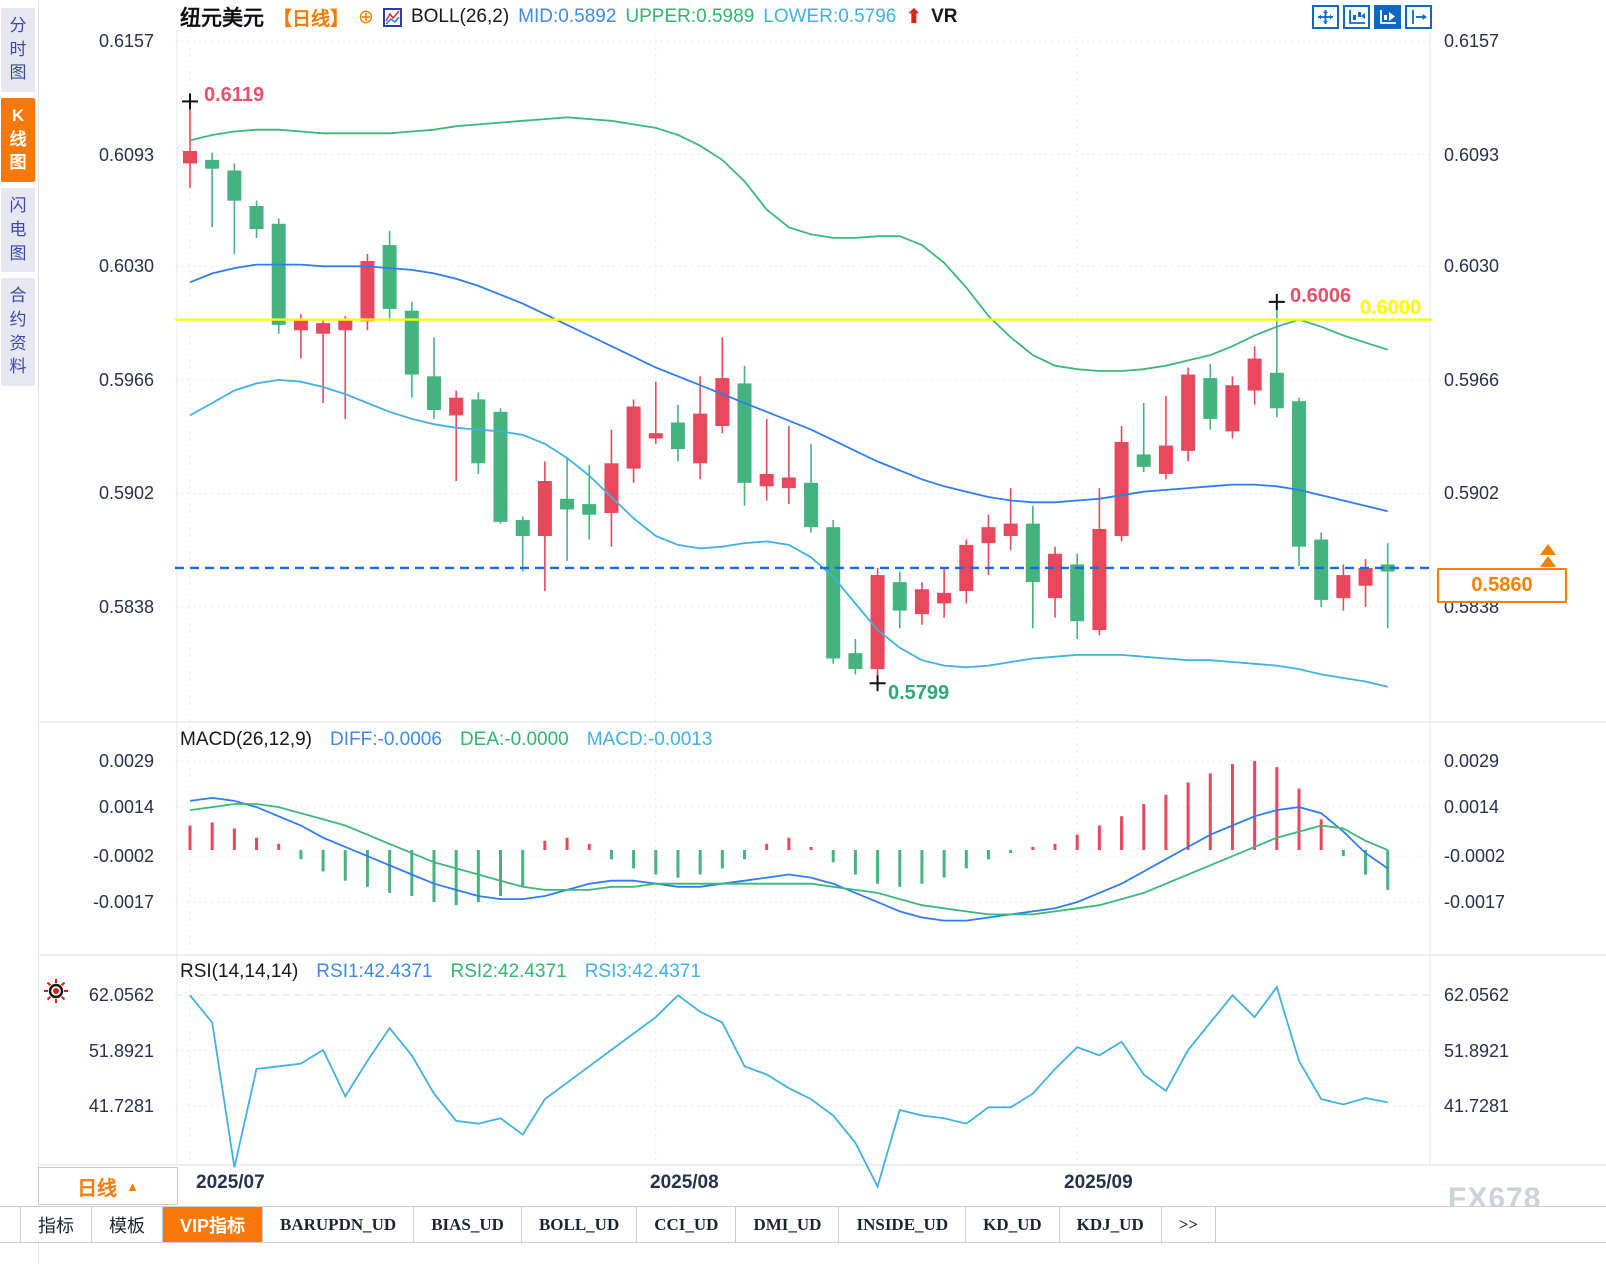 The image size is (1606, 1264). I want to click on mini-chart-icon, so click(392, 17).